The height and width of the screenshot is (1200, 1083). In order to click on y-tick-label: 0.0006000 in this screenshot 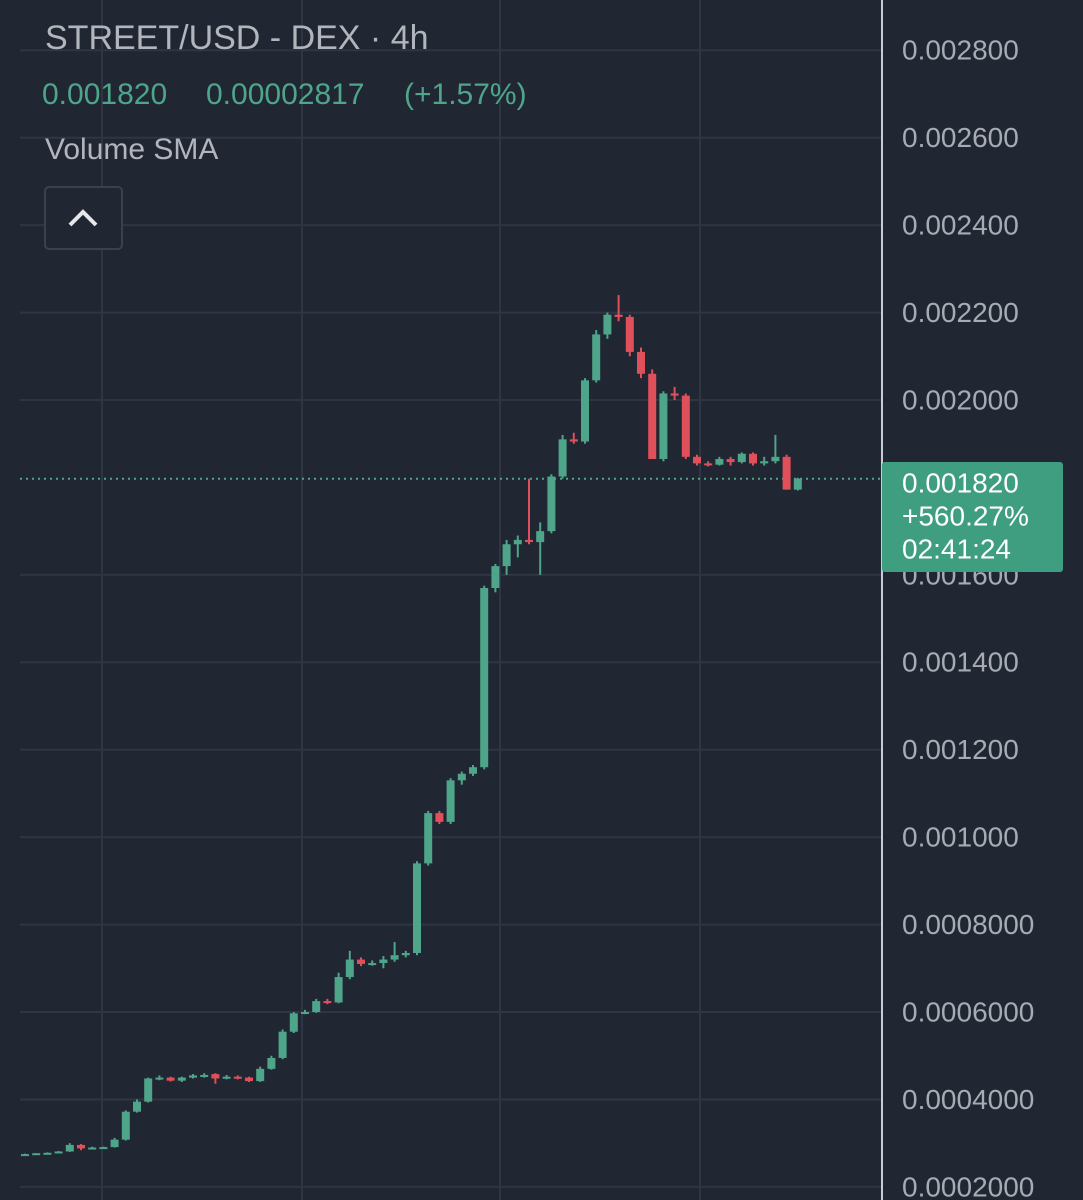, I will do `click(968, 1011)`.